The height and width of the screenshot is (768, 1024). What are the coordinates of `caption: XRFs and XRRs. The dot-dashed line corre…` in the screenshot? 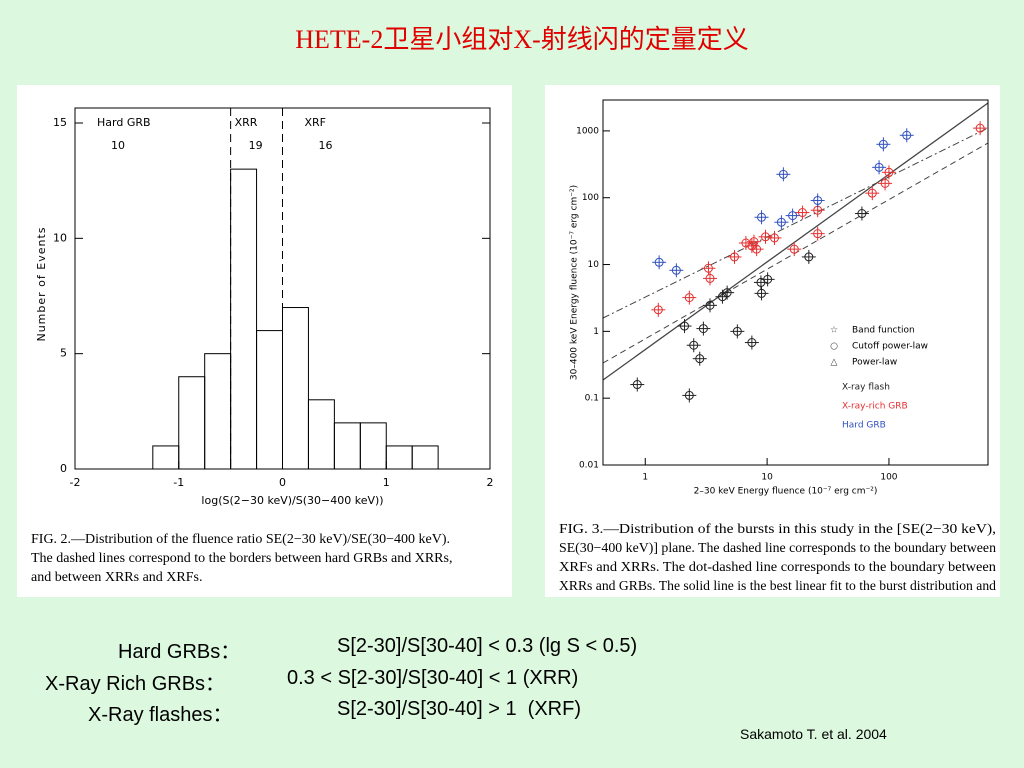 It's located at (777, 567).